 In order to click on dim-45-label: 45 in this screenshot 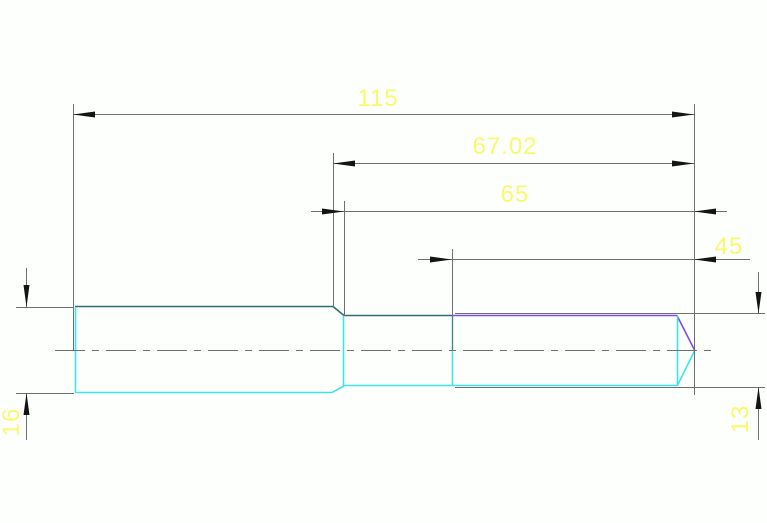, I will do `click(729, 246)`.